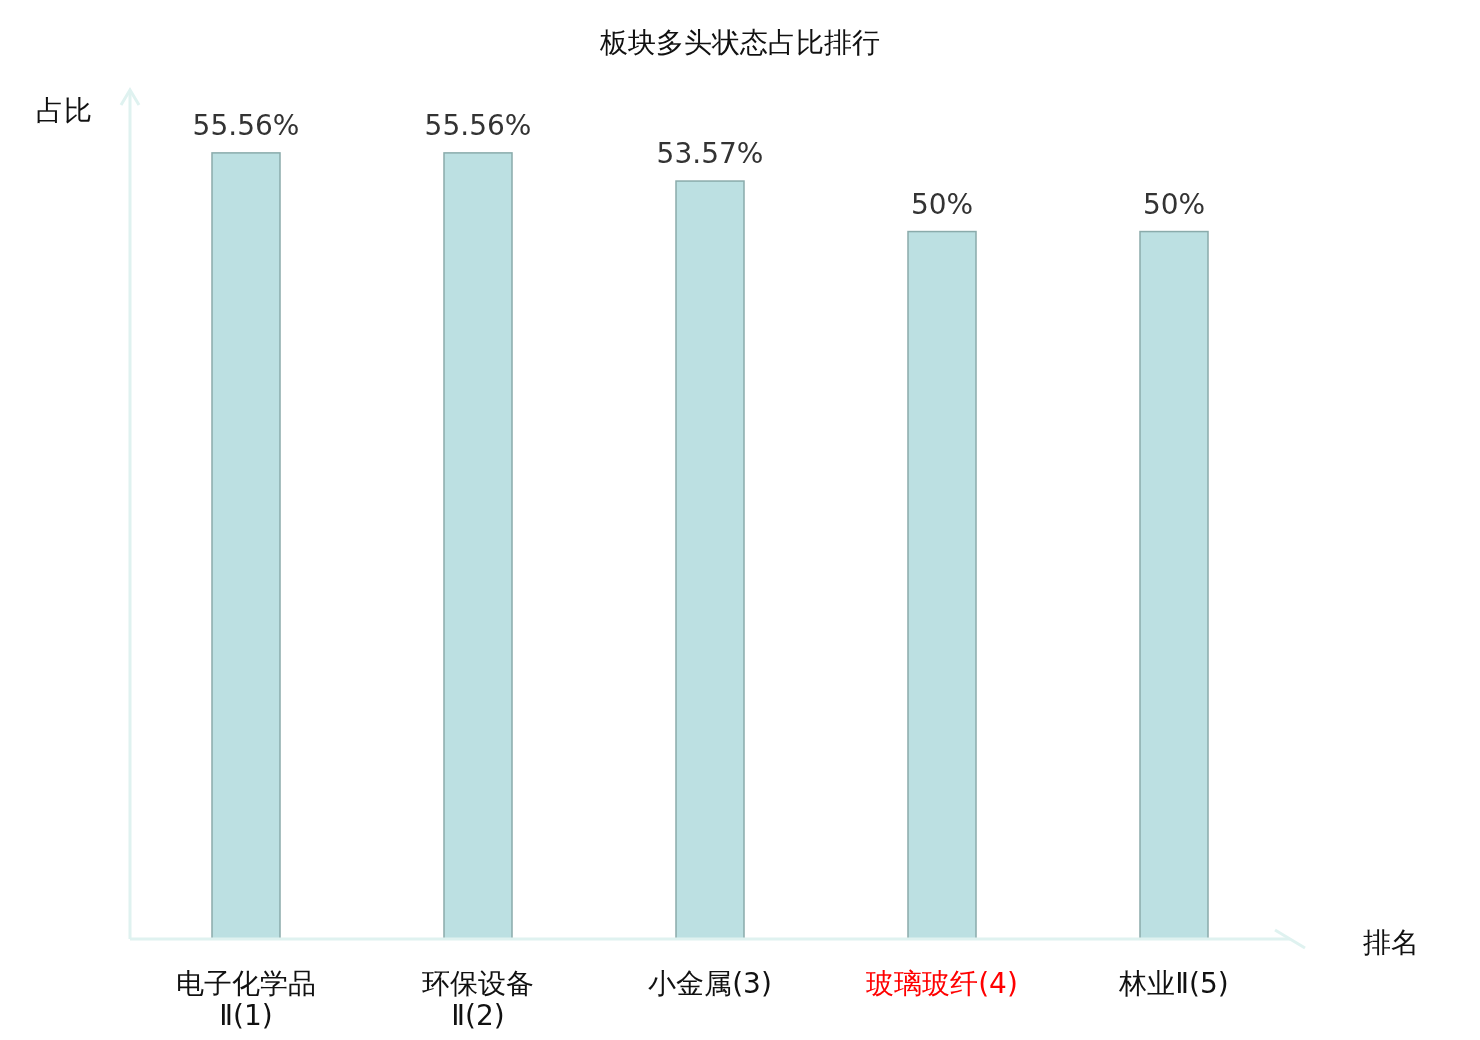 The image size is (1480, 1040). I want to click on x-tick-label: 小金属(3), so click(710, 983).